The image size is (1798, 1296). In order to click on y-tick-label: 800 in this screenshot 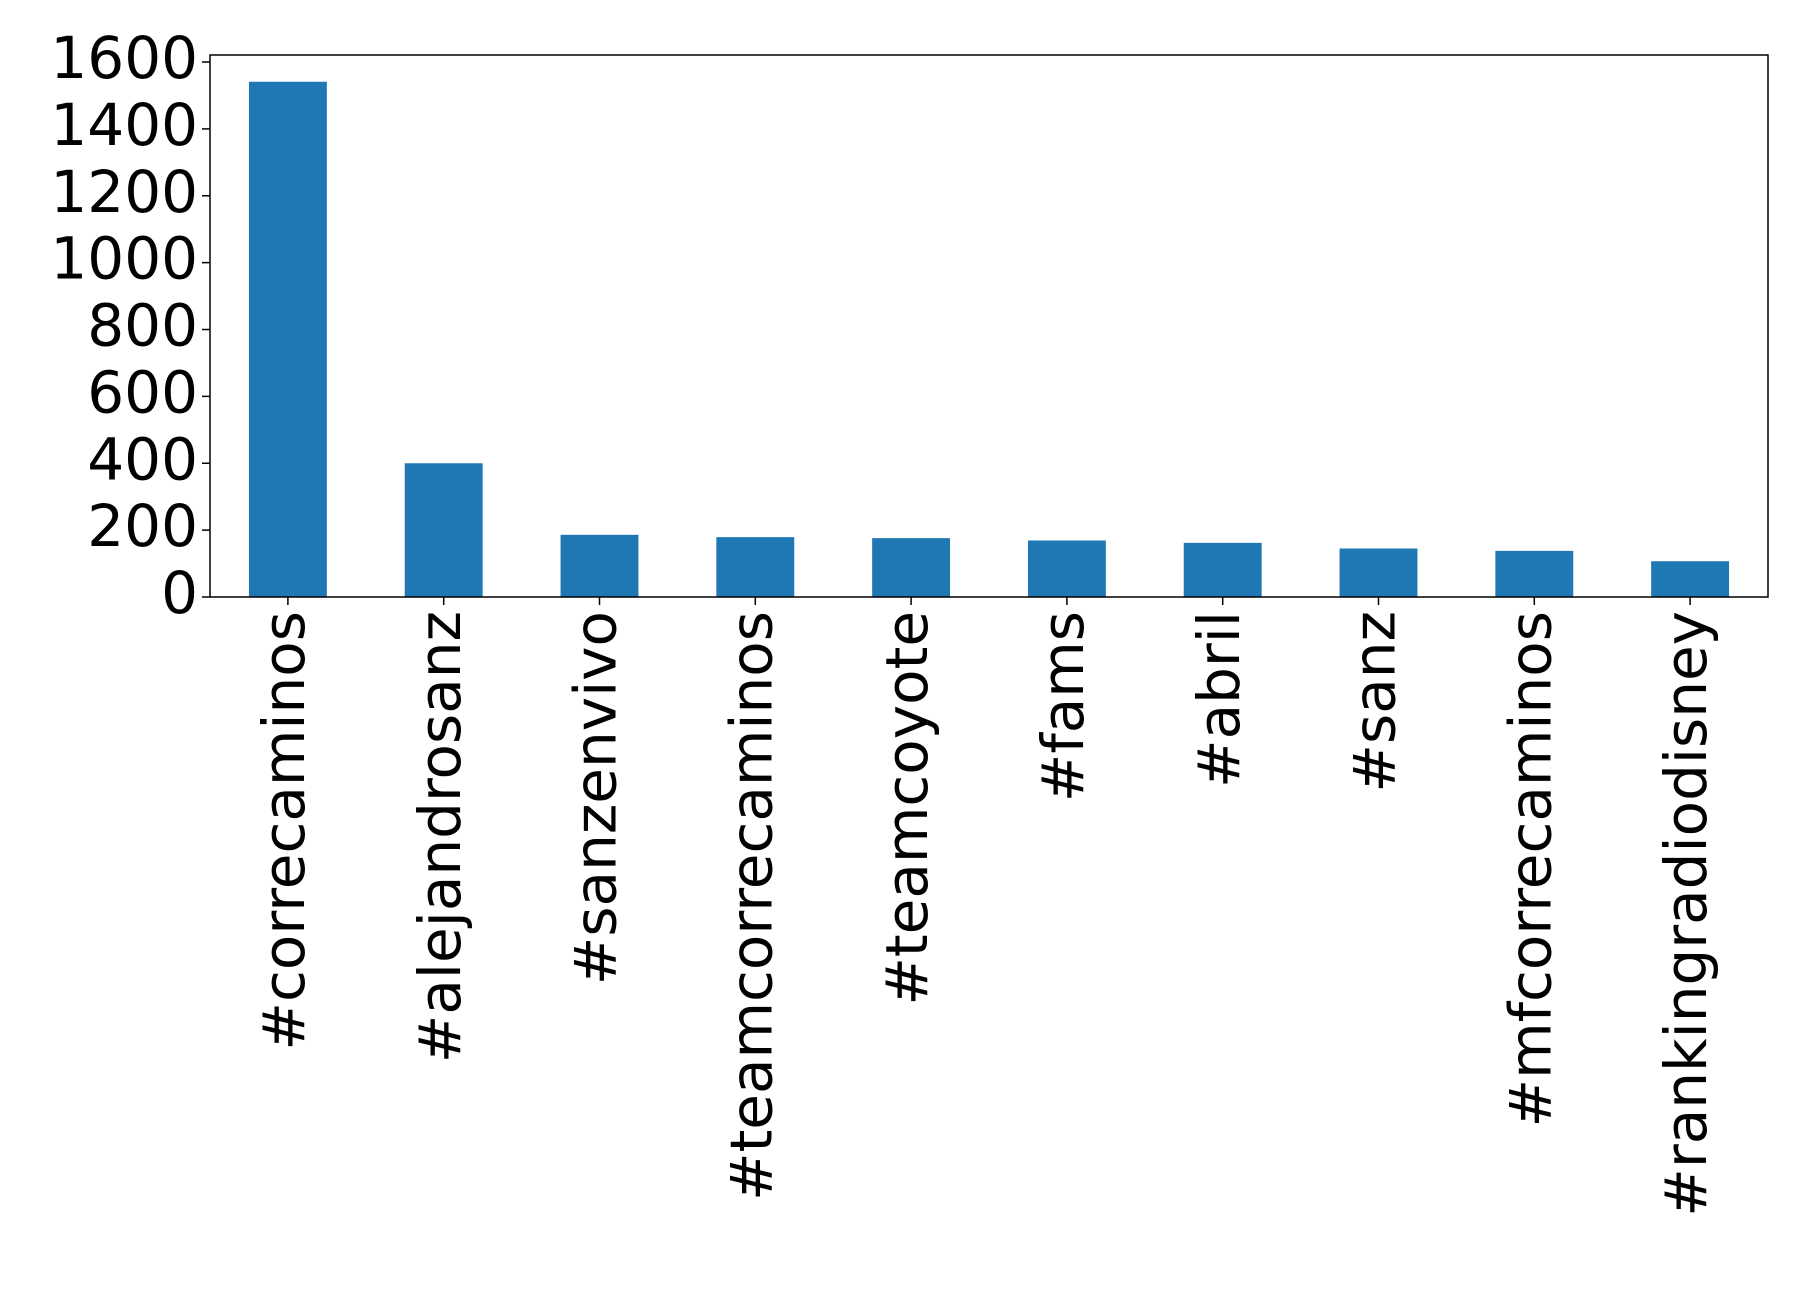, I will do `click(142, 326)`.